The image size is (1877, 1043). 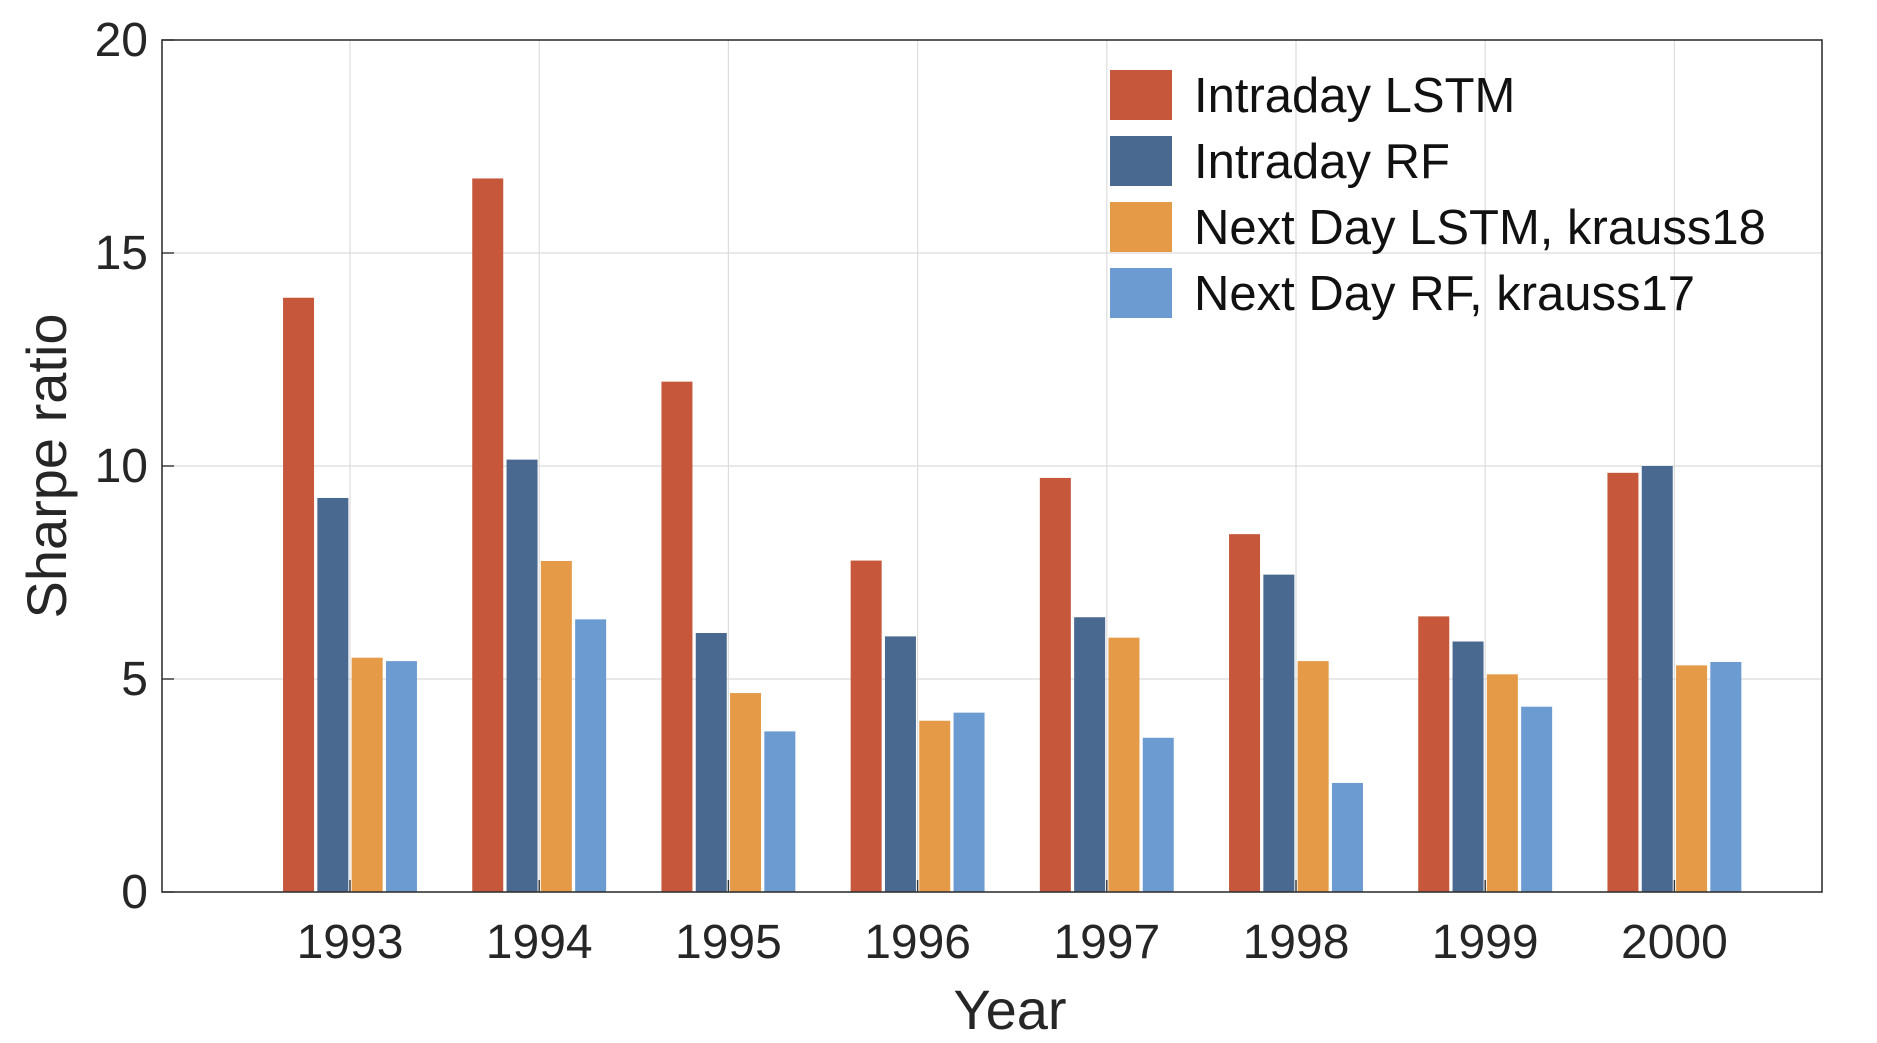 I want to click on bar-next-day-lstm-krauss18-1998, so click(x=1313, y=776).